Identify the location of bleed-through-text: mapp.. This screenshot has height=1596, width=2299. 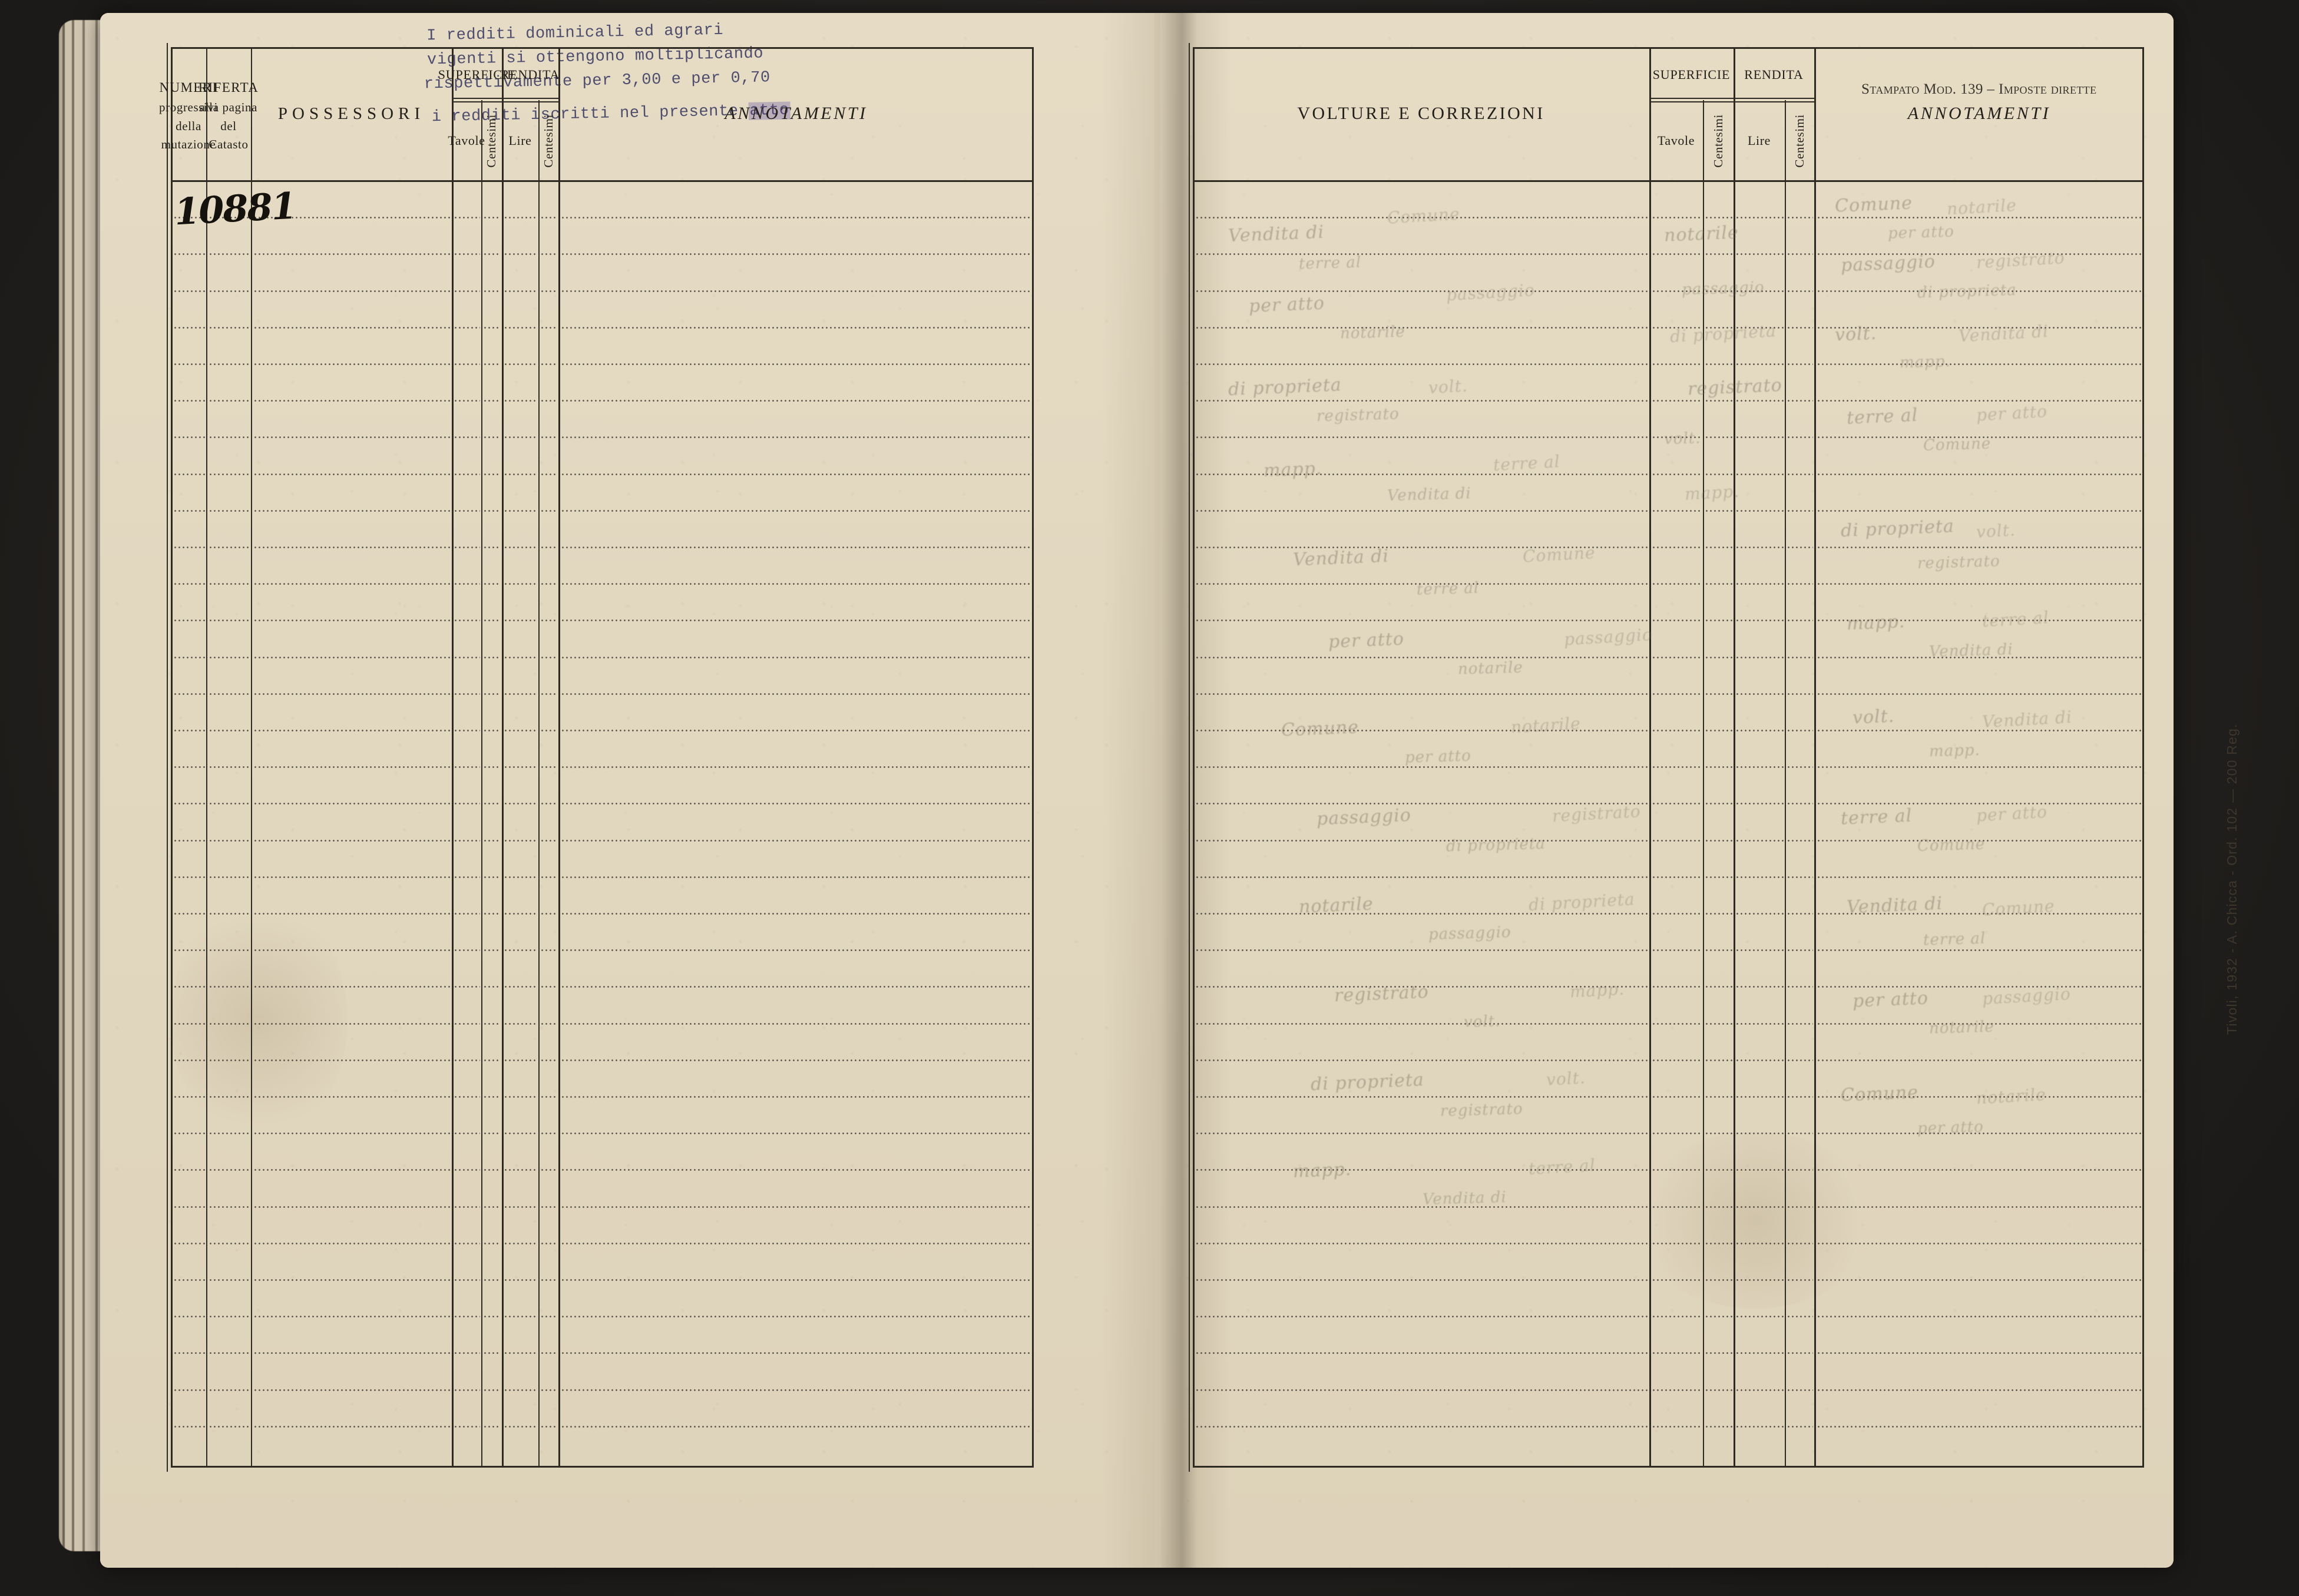
(1925, 362).